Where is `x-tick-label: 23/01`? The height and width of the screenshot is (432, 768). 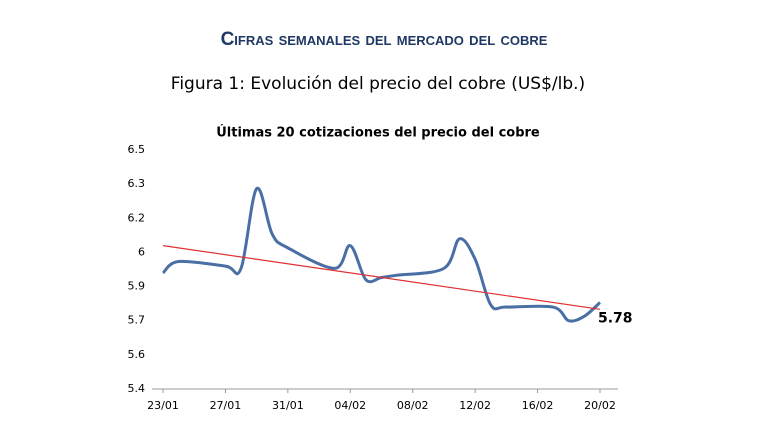 x-tick-label: 23/01 is located at coordinates (163, 405).